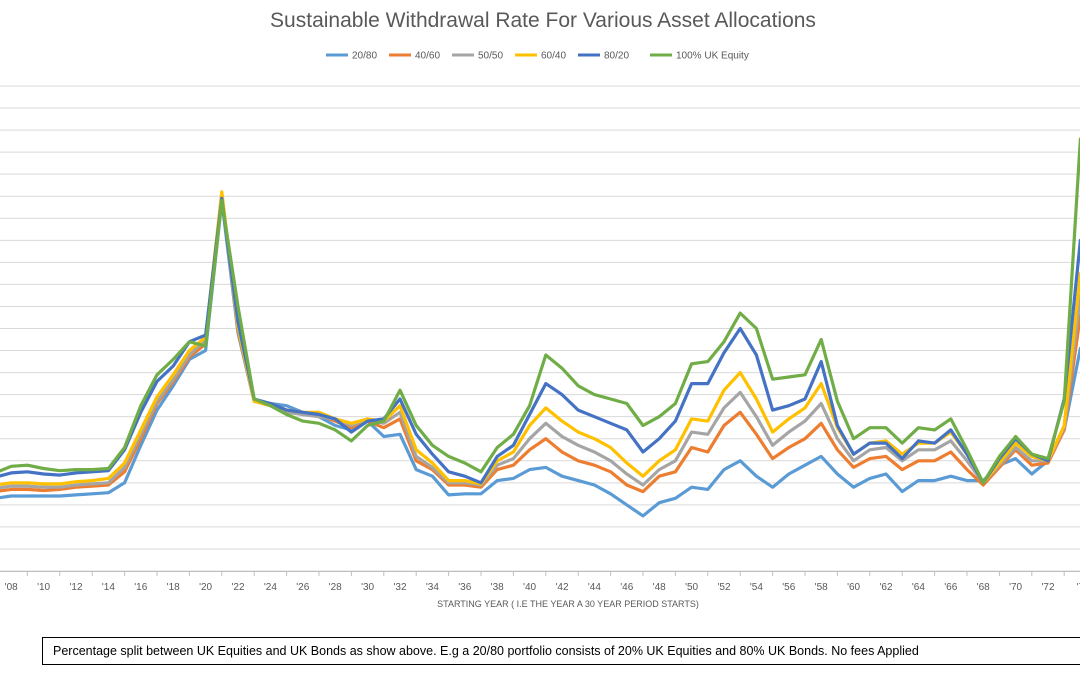  I want to click on x-tick-label: '26, so click(302, 587).